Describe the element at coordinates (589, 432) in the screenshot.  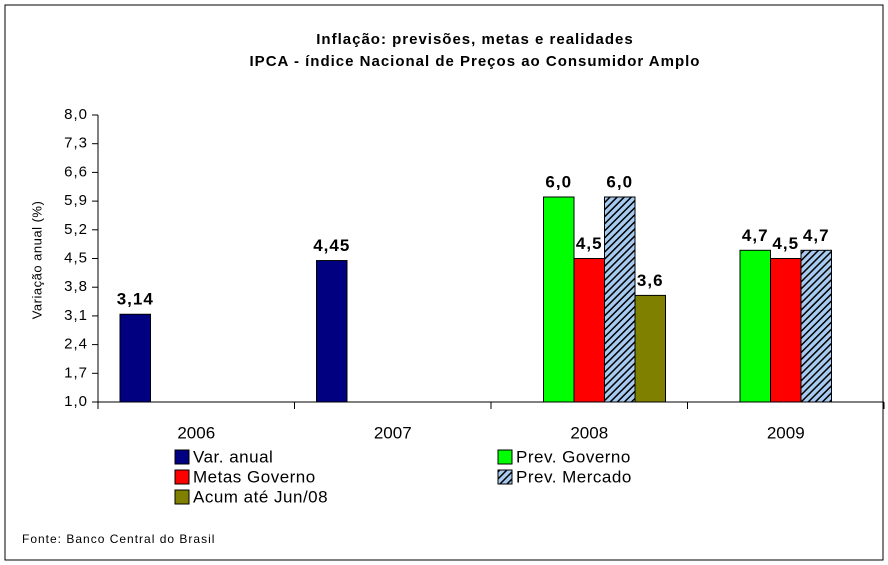
I see `x-tick-label: 2008` at that location.